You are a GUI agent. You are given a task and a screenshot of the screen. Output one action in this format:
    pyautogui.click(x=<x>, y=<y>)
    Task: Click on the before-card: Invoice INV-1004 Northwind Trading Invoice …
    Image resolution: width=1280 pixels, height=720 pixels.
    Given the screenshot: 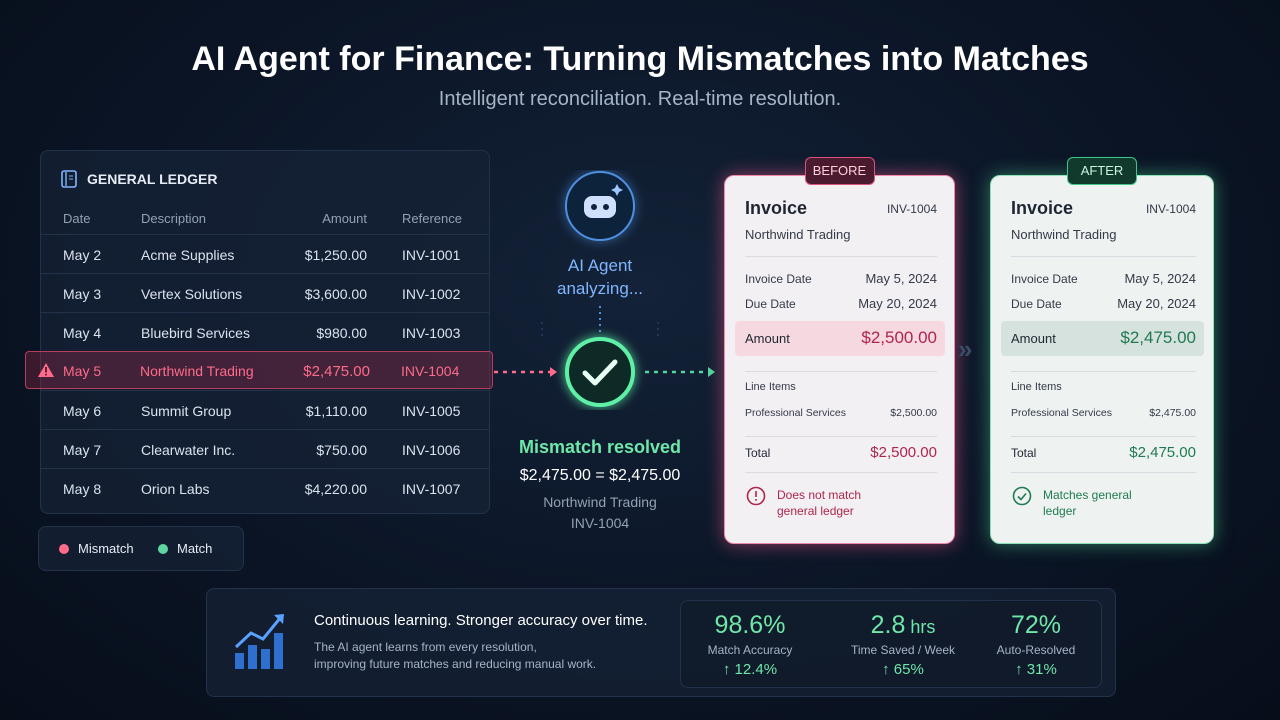 What is the action you would take?
    pyautogui.click(x=839, y=359)
    